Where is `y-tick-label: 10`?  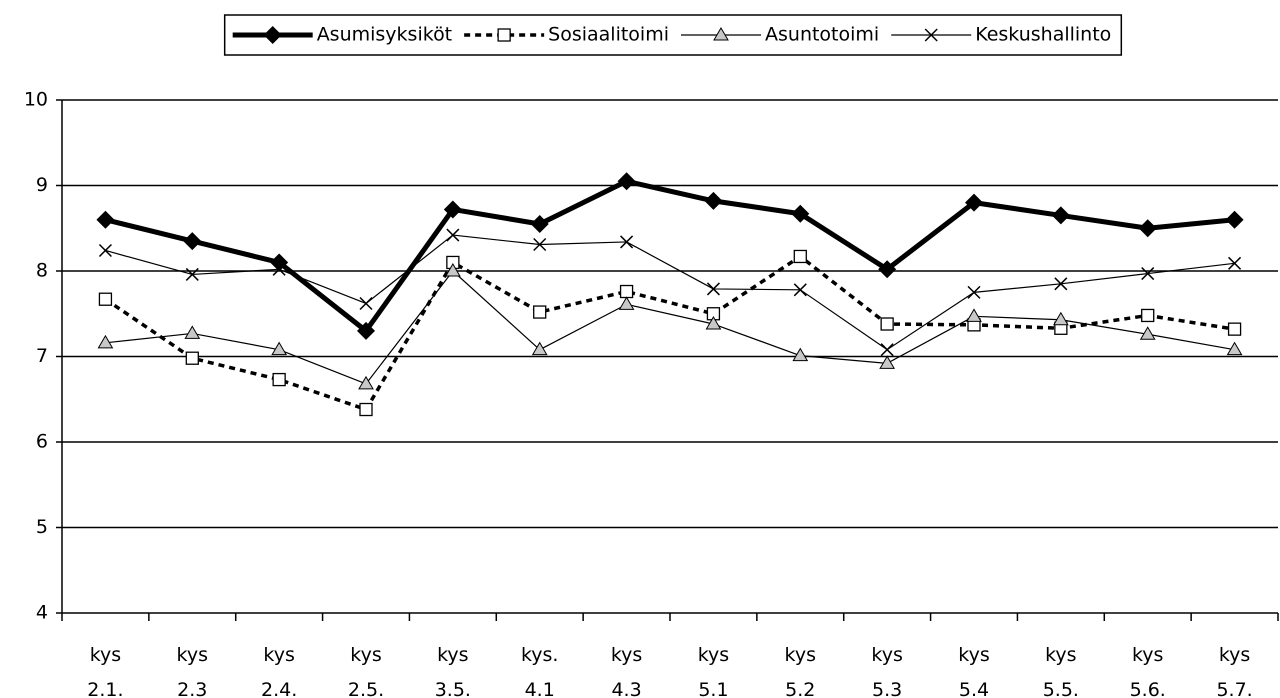 y-tick-label: 10 is located at coordinates (36, 100).